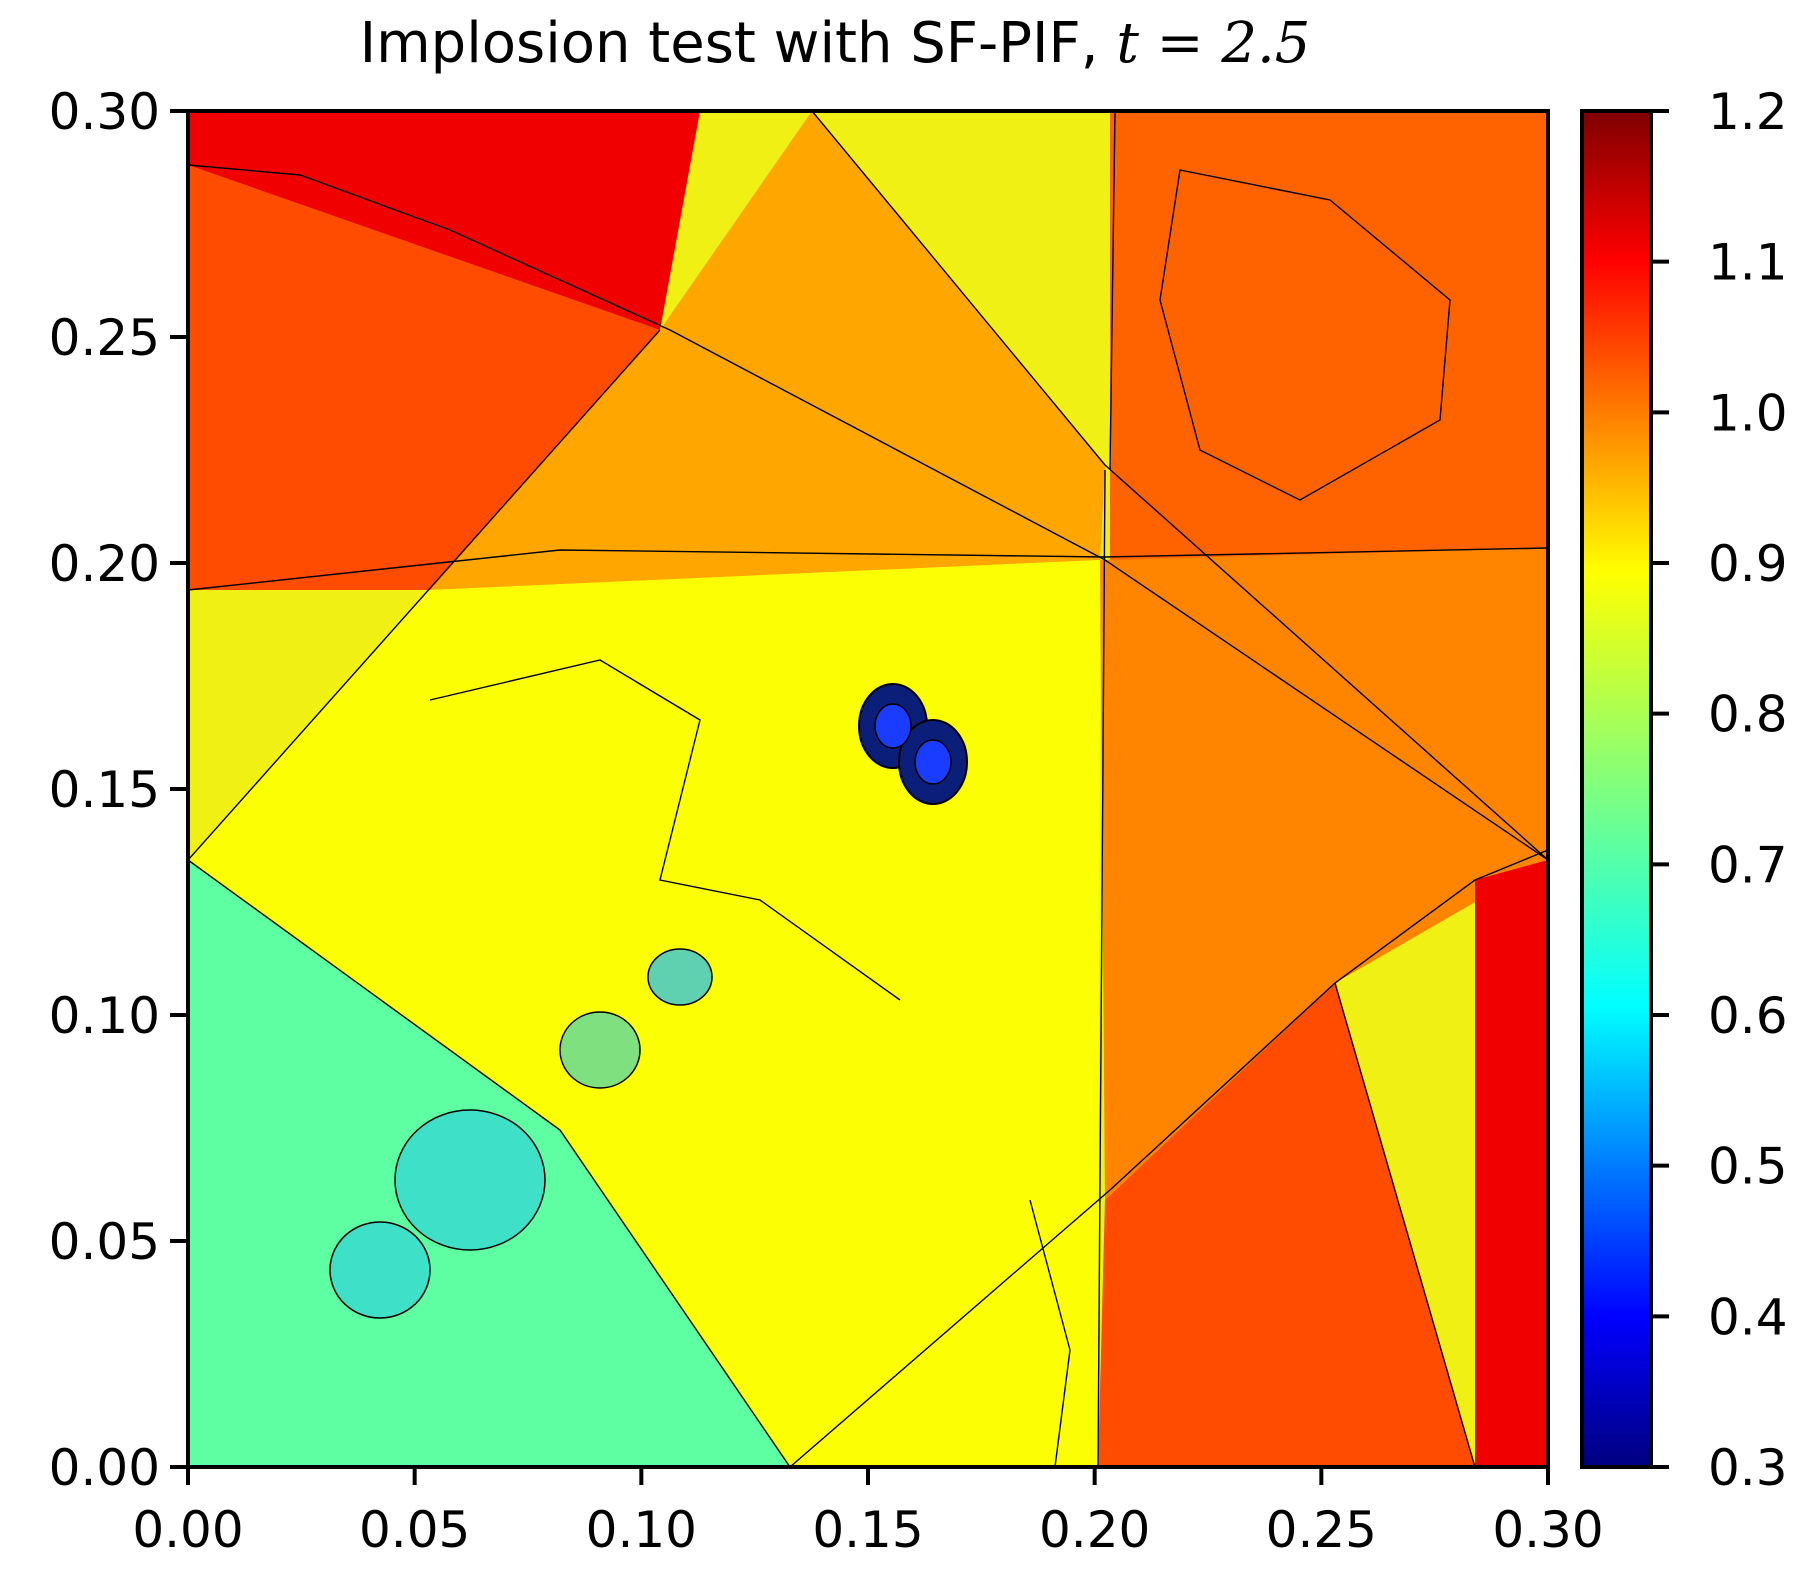  I want to click on x-tick-label: 0.15, so click(867, 1530).